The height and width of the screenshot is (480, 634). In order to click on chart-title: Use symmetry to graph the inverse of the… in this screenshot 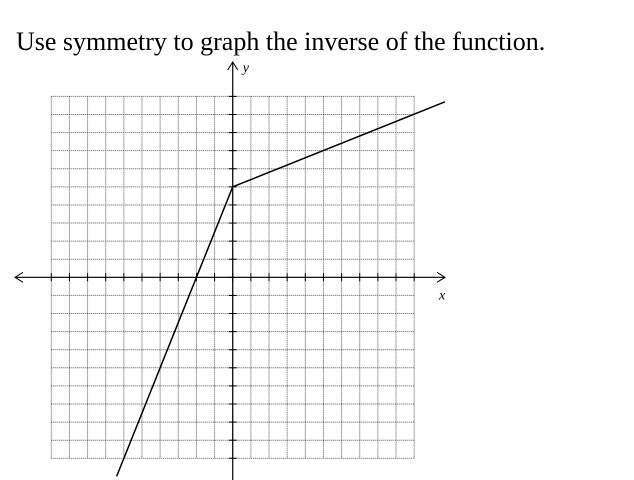, I will do `click(280, 41)`.